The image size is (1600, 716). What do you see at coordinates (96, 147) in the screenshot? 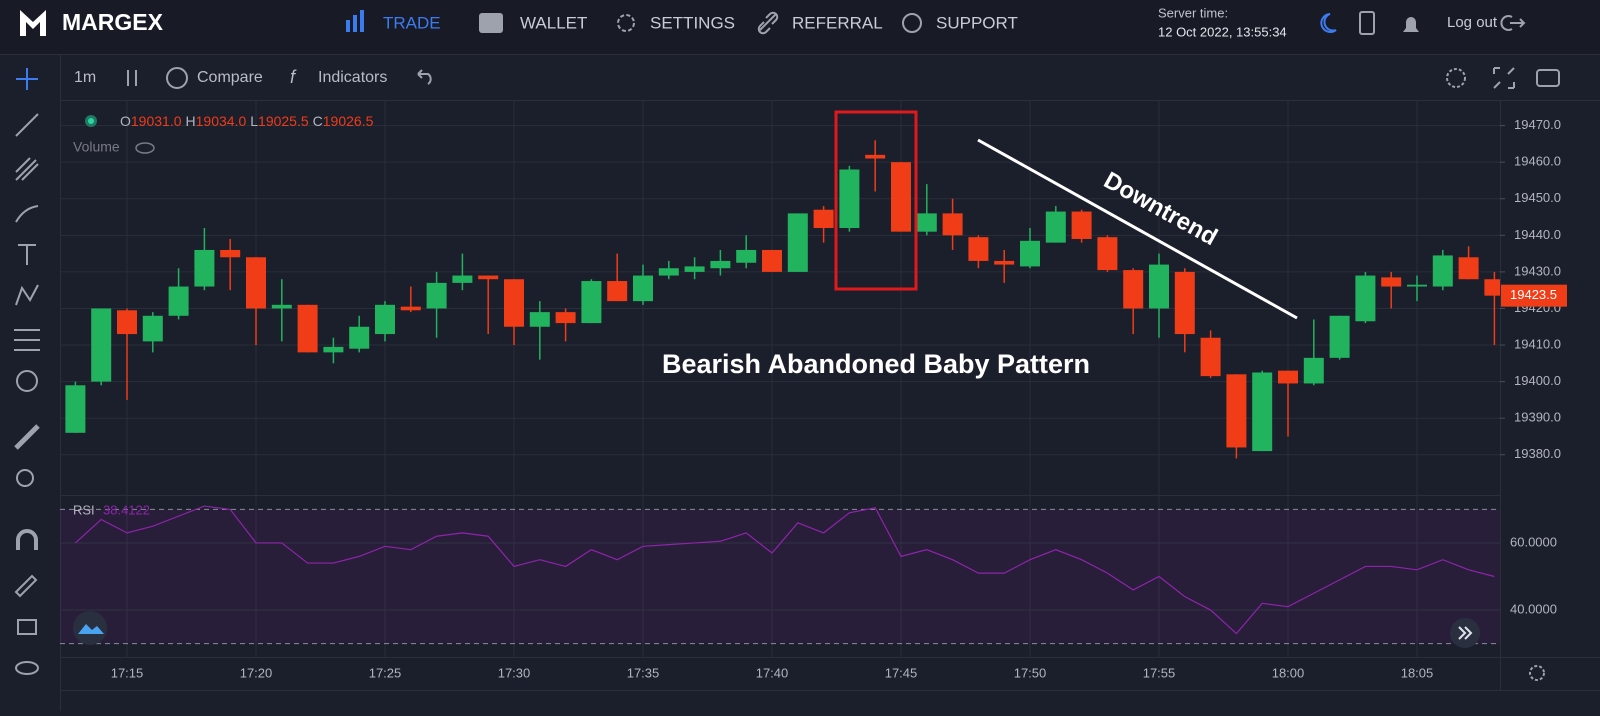
I see `volume-label: Volume` at bounding box center [96, 147].